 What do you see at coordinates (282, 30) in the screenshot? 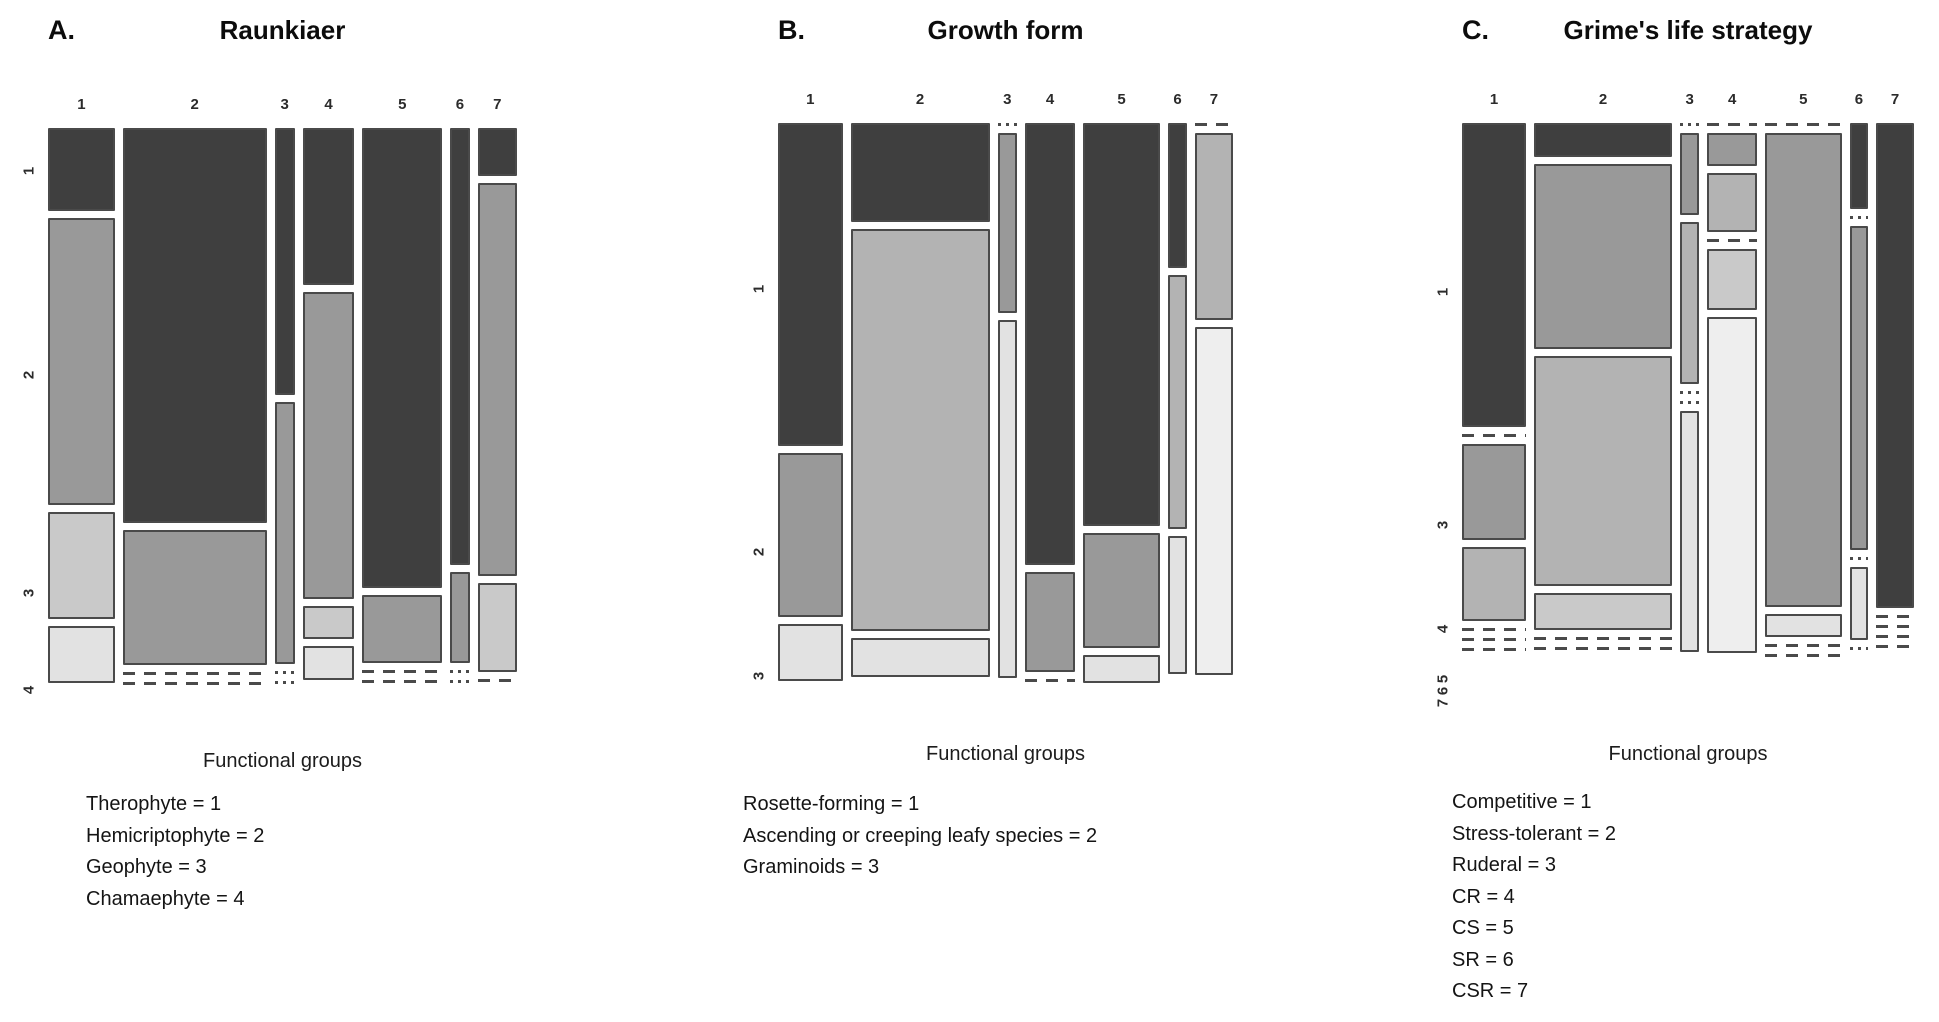
I see `panel-title: Raunkiaer` at bounding box center [282, 30].